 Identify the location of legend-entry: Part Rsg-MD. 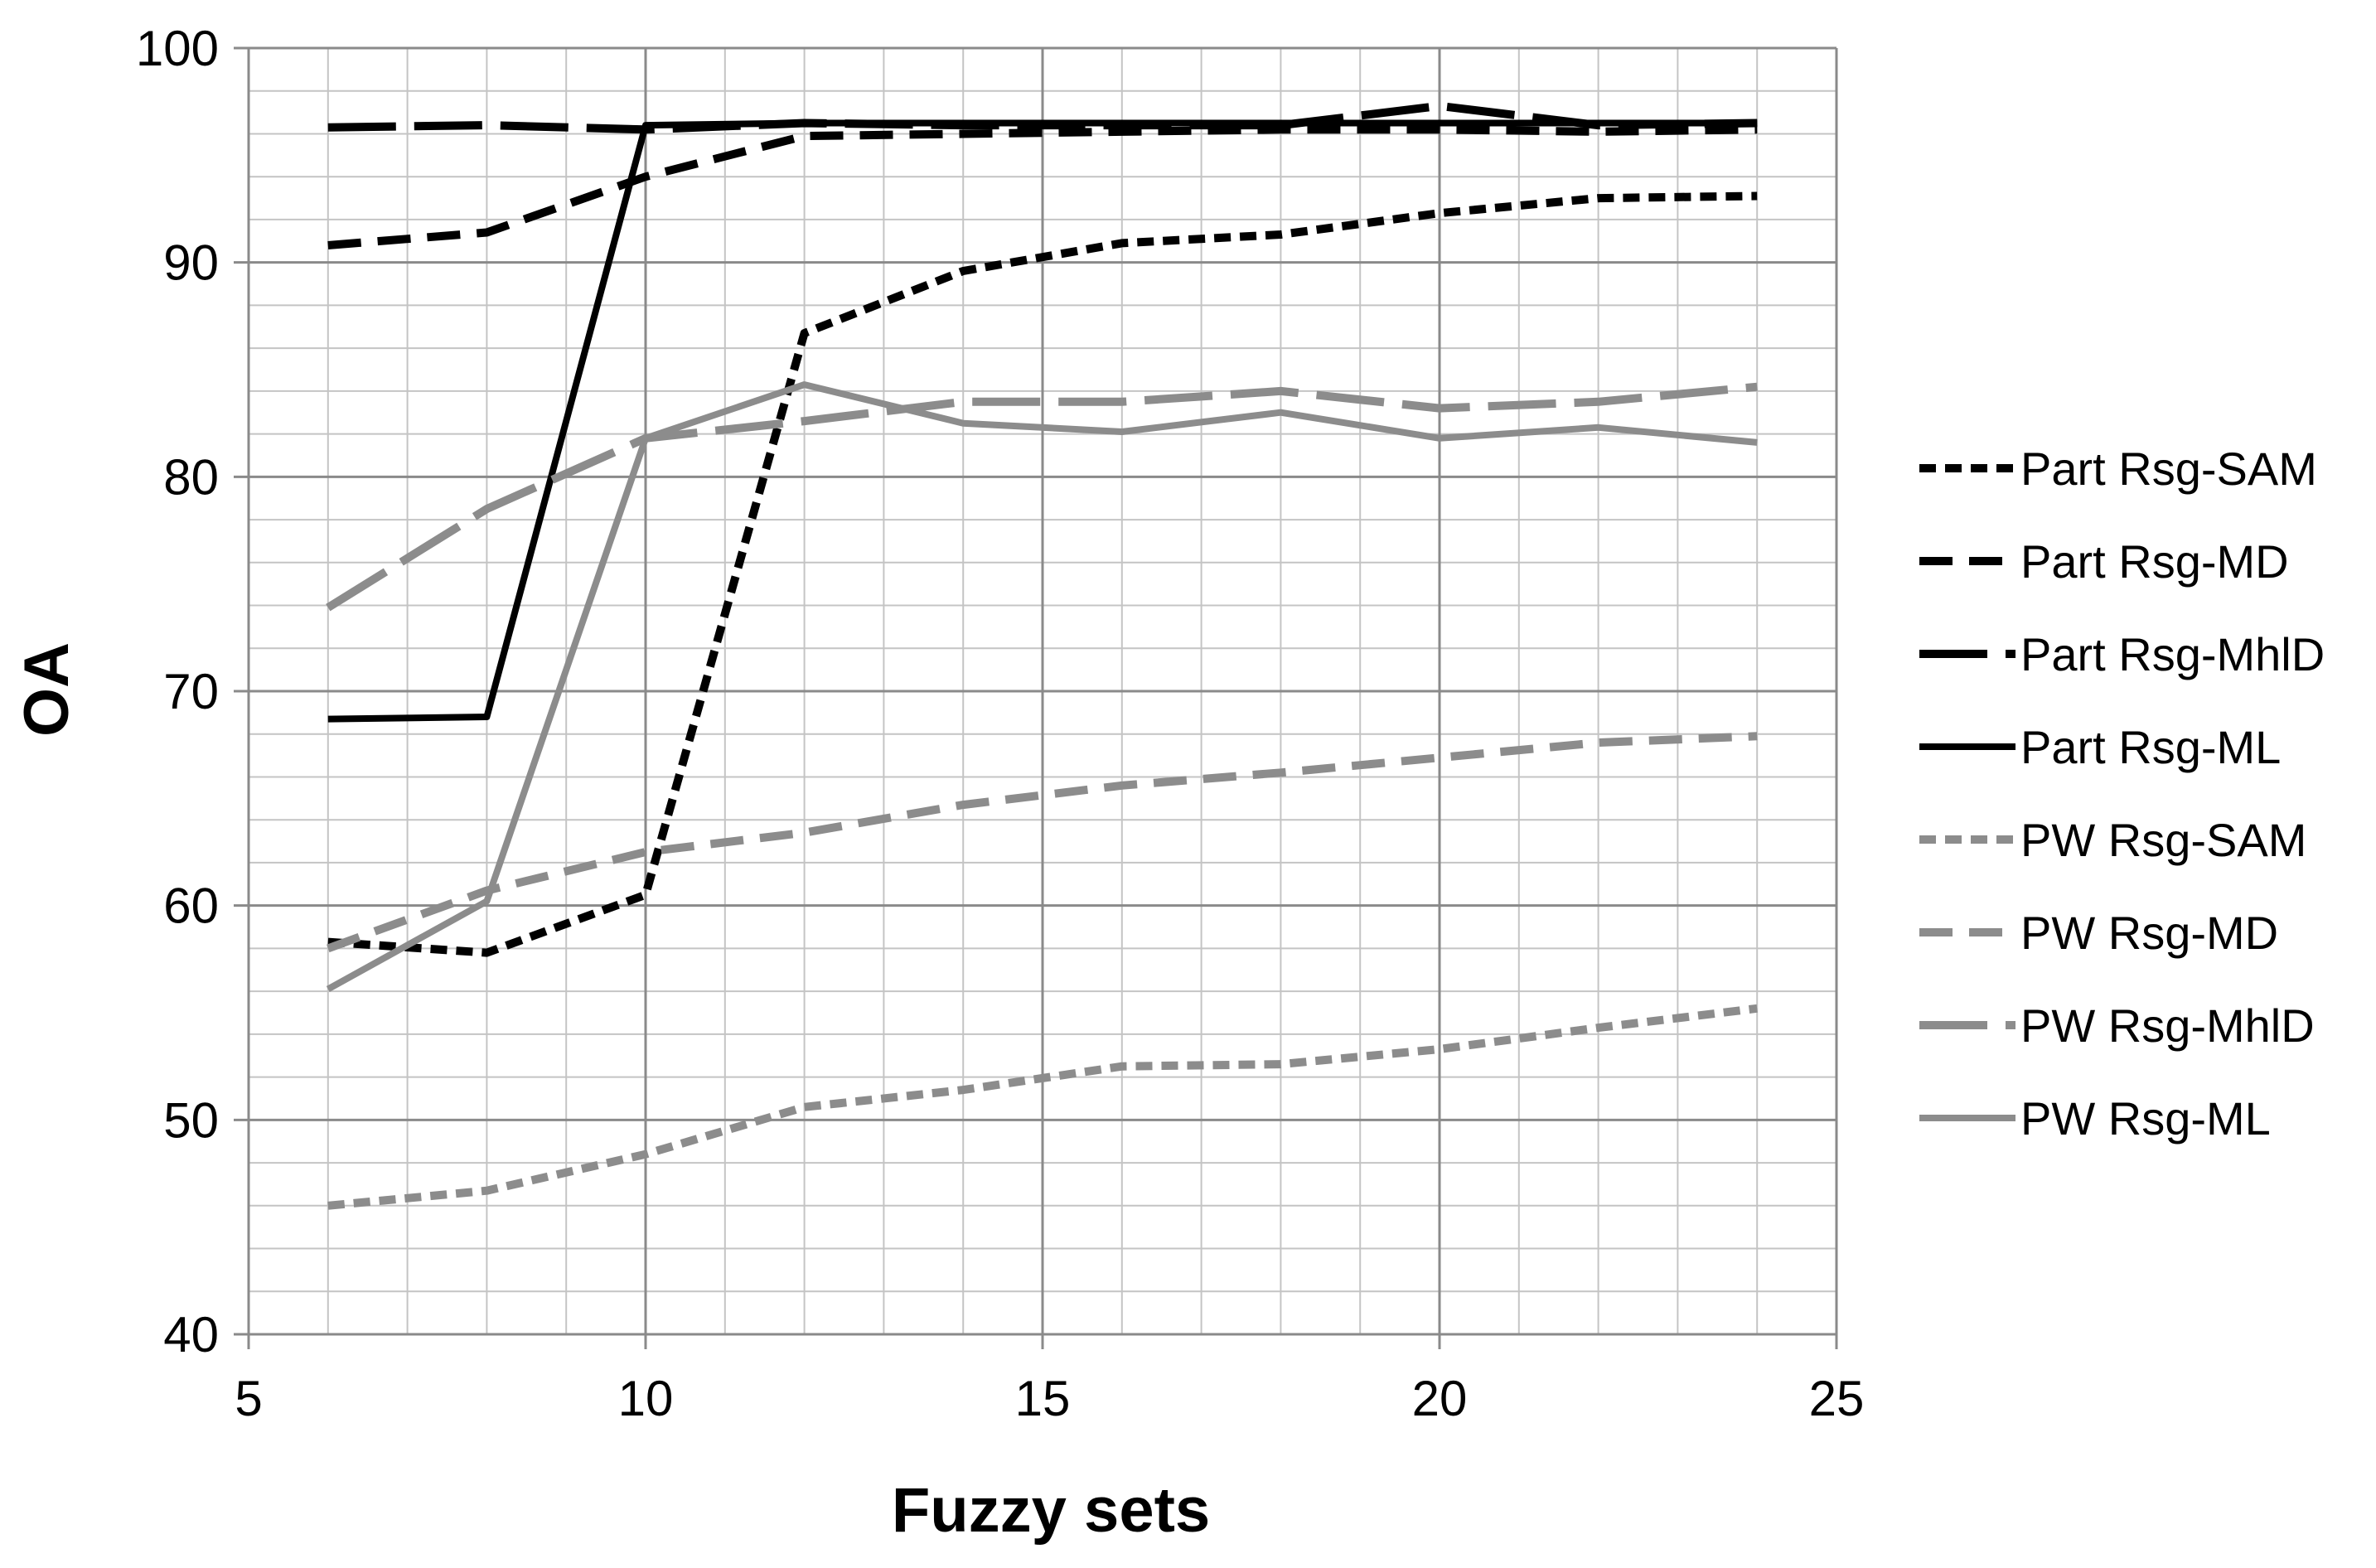
(2104, 561).